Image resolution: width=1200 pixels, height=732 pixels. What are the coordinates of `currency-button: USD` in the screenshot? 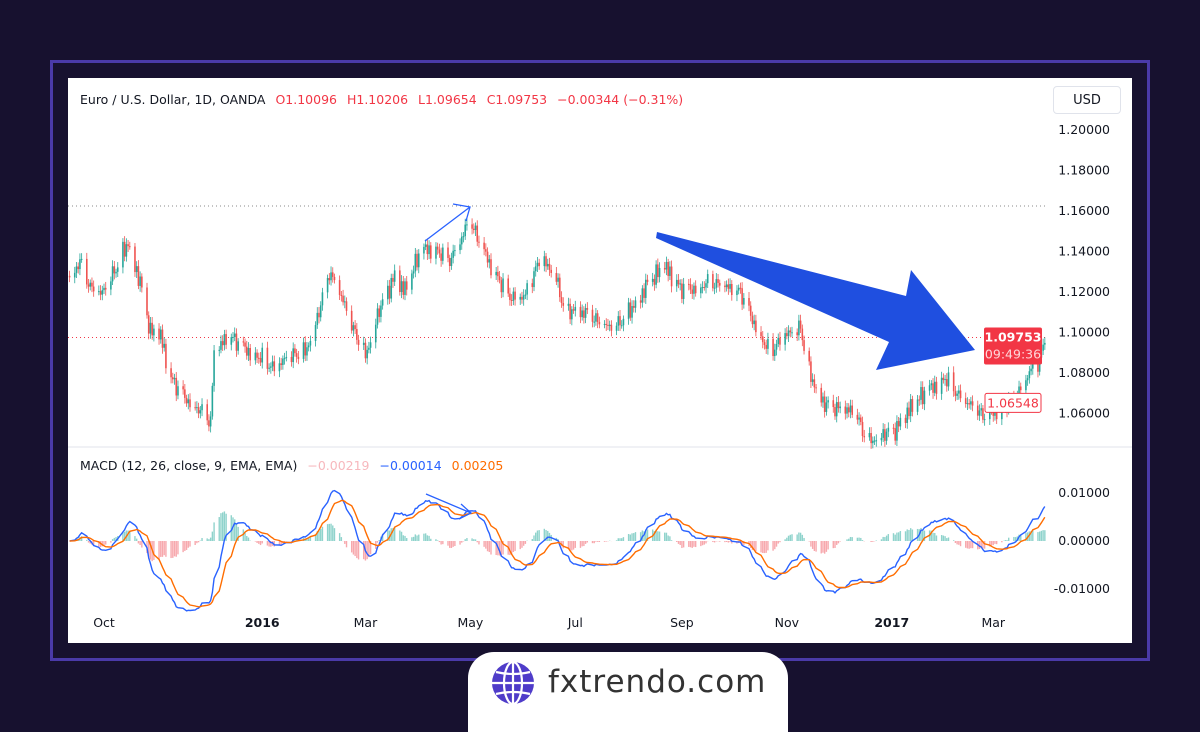 It's located at (1087, 100).